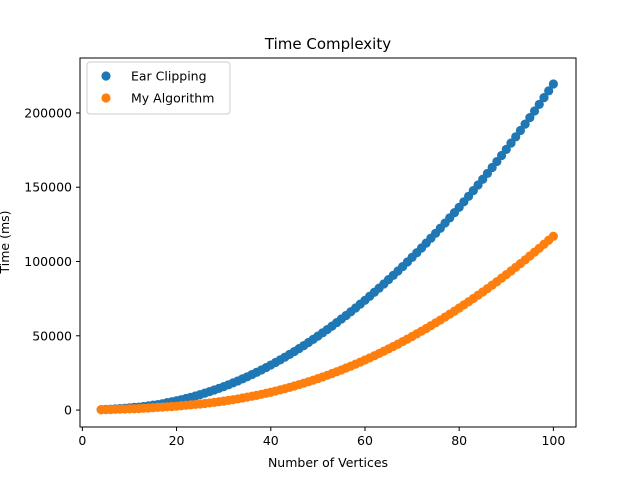 This screenshot has width=640, height=480. Describe the element at coordinates (52, 335) in the screenshot. I see `y-tick-label: 50000` at that location.